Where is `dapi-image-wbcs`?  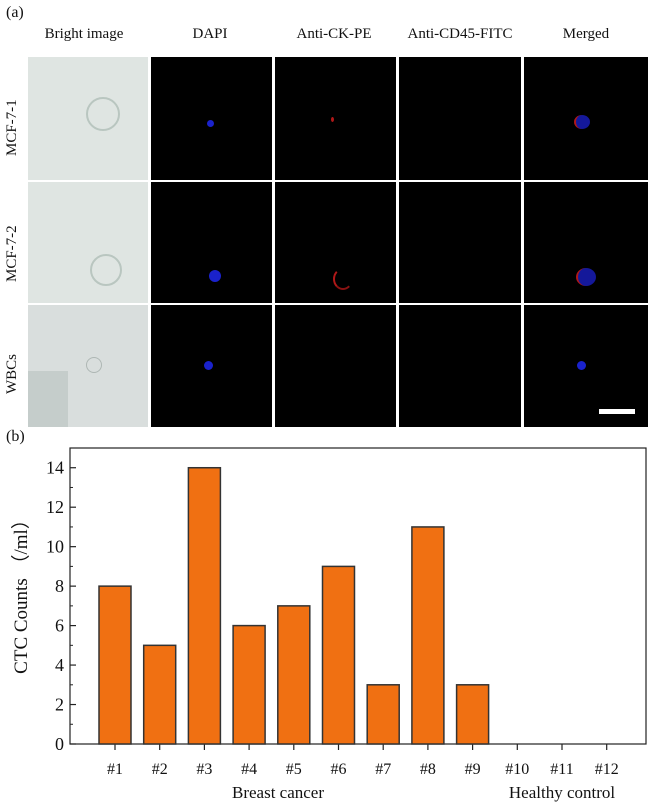
dapi-image-wbcs is located at coordinates (211, 366).